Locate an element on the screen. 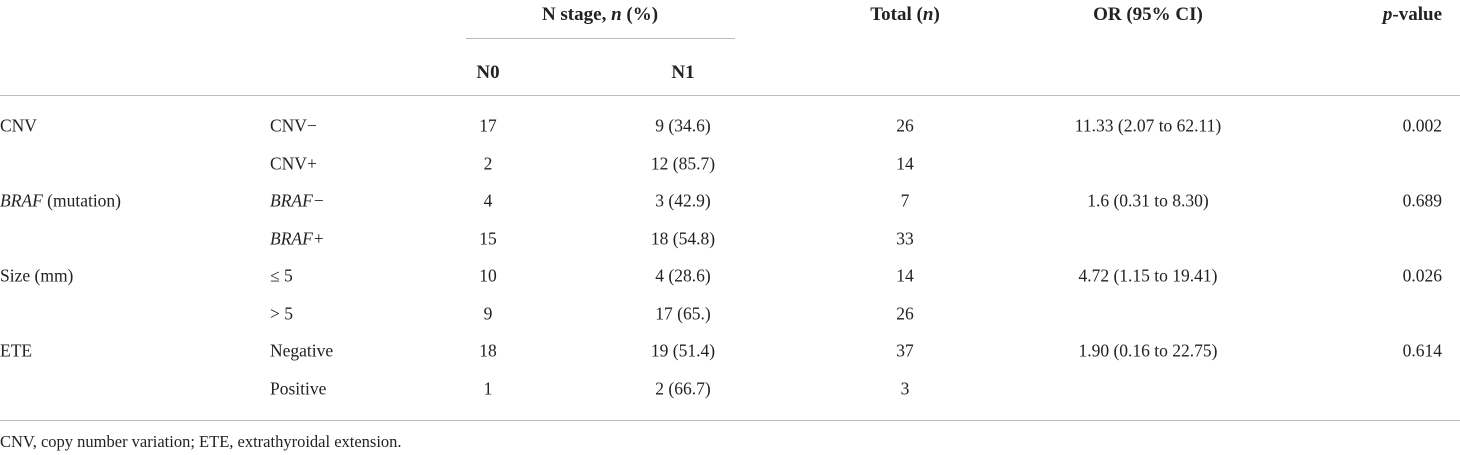 The image size is (1460, 455). table-bottom-rule is located at coordinates (730, 420).